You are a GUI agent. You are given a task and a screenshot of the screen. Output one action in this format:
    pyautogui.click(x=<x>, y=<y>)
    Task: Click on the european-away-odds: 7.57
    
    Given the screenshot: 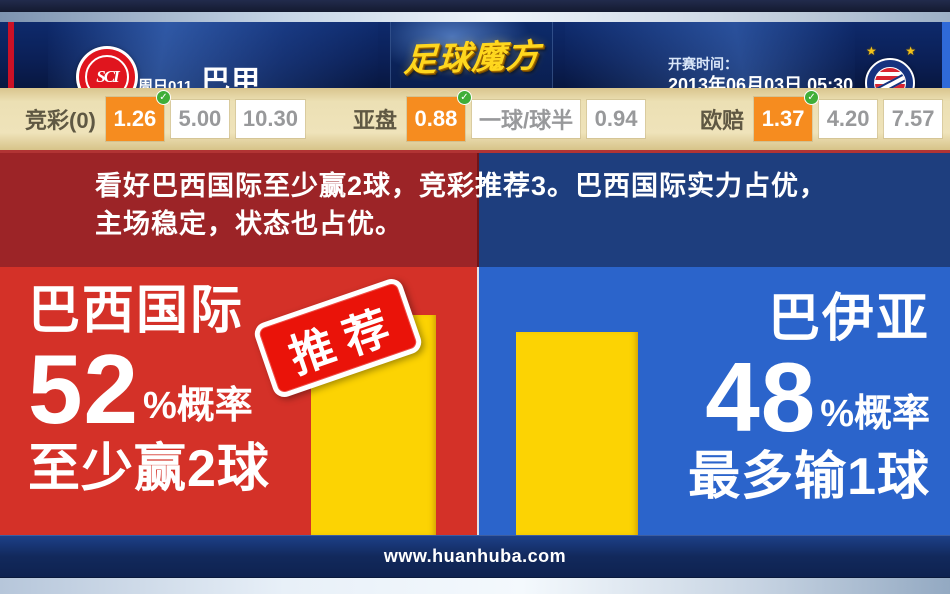 What is the action you would take?
    pyautogui.click(x=913, y=119)
    